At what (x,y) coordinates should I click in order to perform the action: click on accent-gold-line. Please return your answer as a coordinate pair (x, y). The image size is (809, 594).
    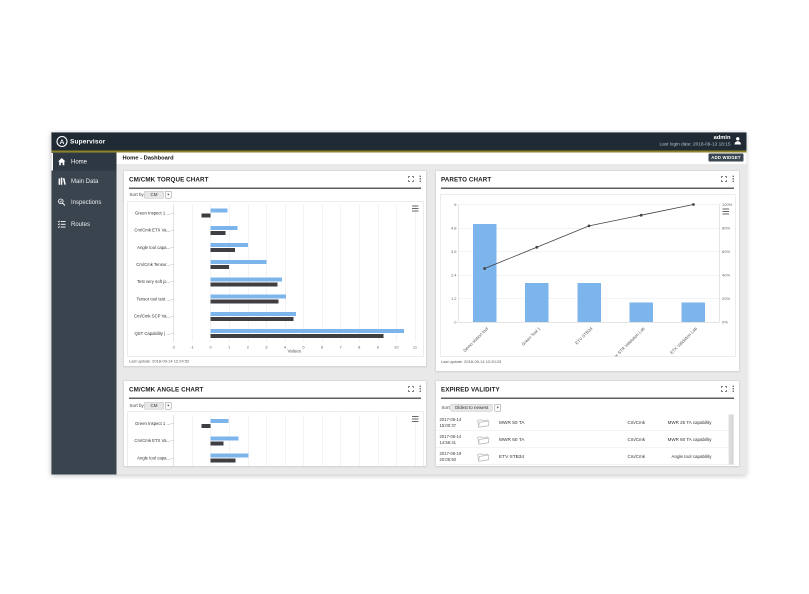
    Looking at the image, I should click on (399, 151).